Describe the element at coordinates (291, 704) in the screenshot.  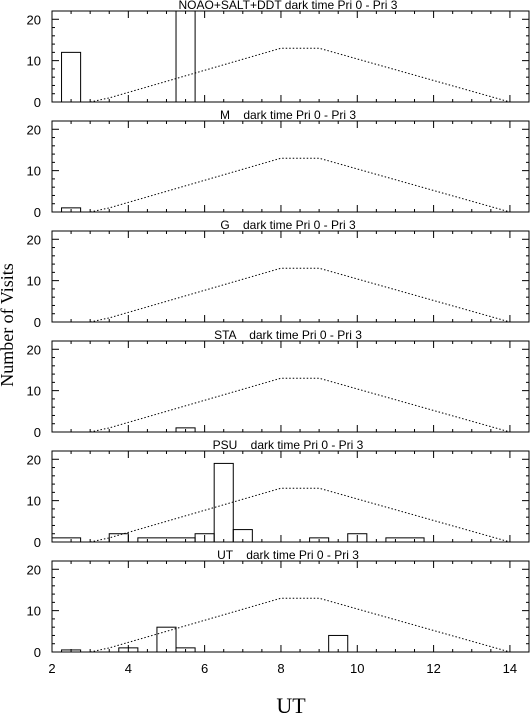
I see `x-axis-label: UT` at that location.